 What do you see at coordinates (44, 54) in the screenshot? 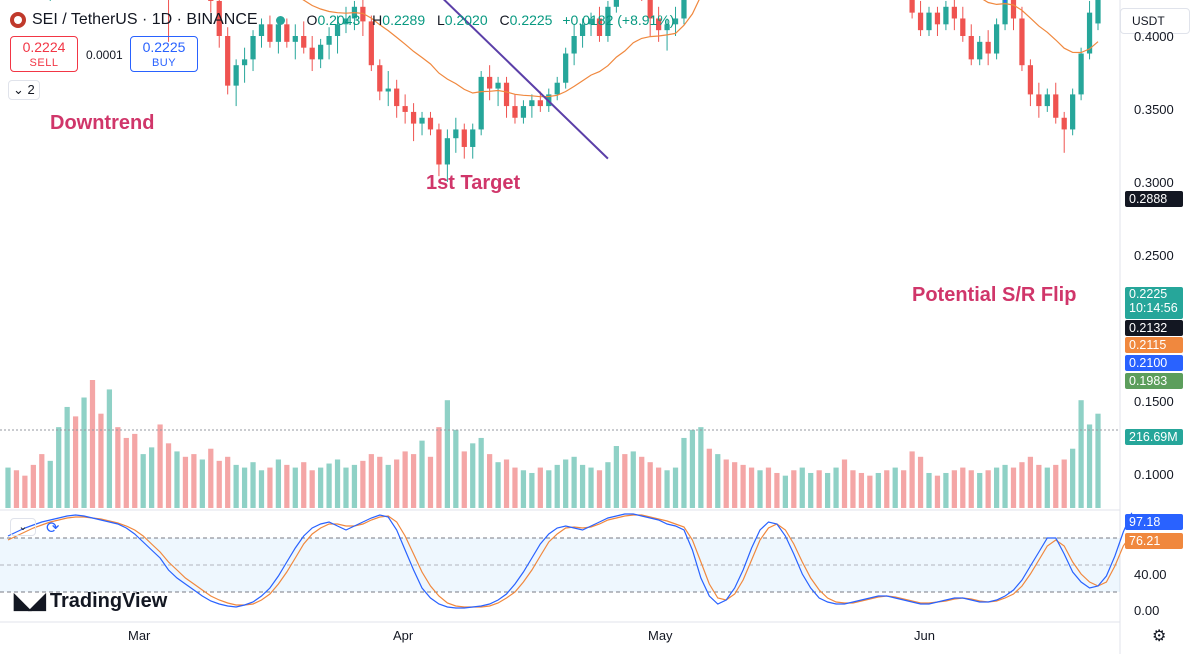
I see `sell-button: 0.2224 SELL` at bounding box center [44, 54].